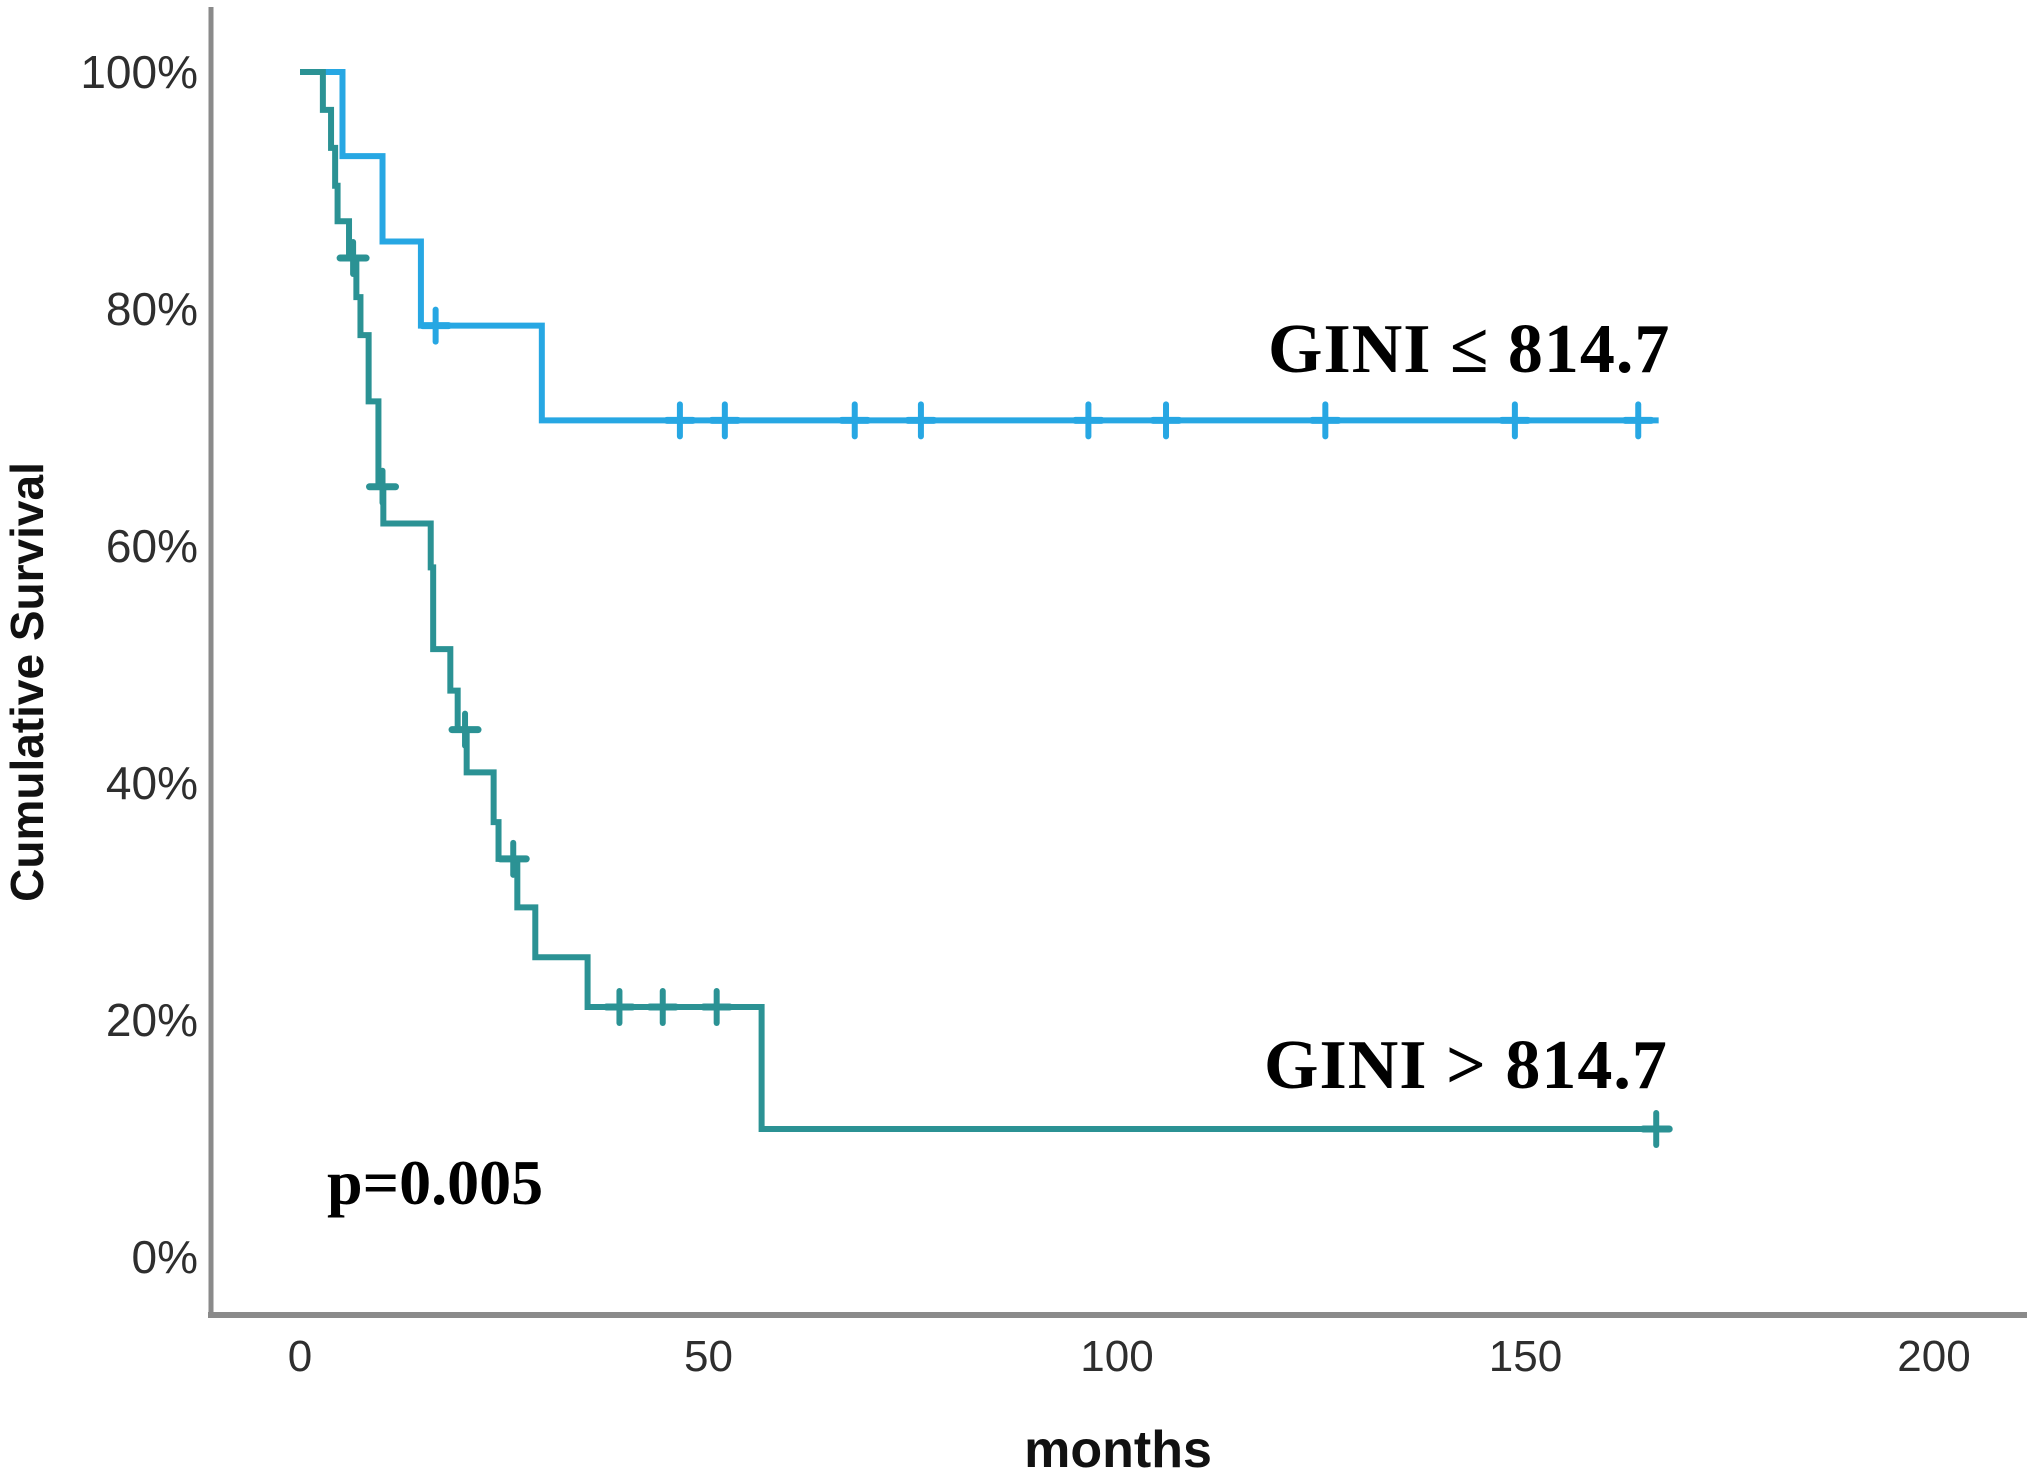 This screenshot has height=1480, width=2033. What do you see at coordinates (708, 1356) in the screenshot?
I see `x-tick-label-50: 50` at bounding box center [708, 1356].